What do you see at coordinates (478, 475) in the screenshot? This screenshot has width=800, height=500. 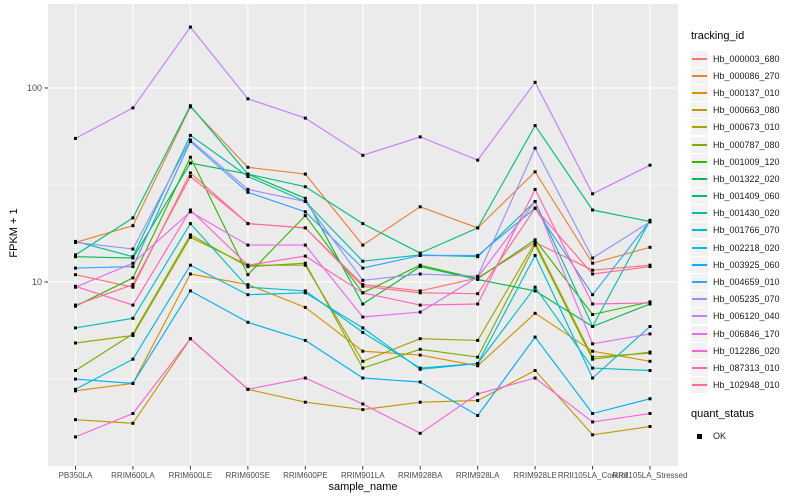 I see `x-tick-label: RRIM928LA` at bounding box center [478, 475].